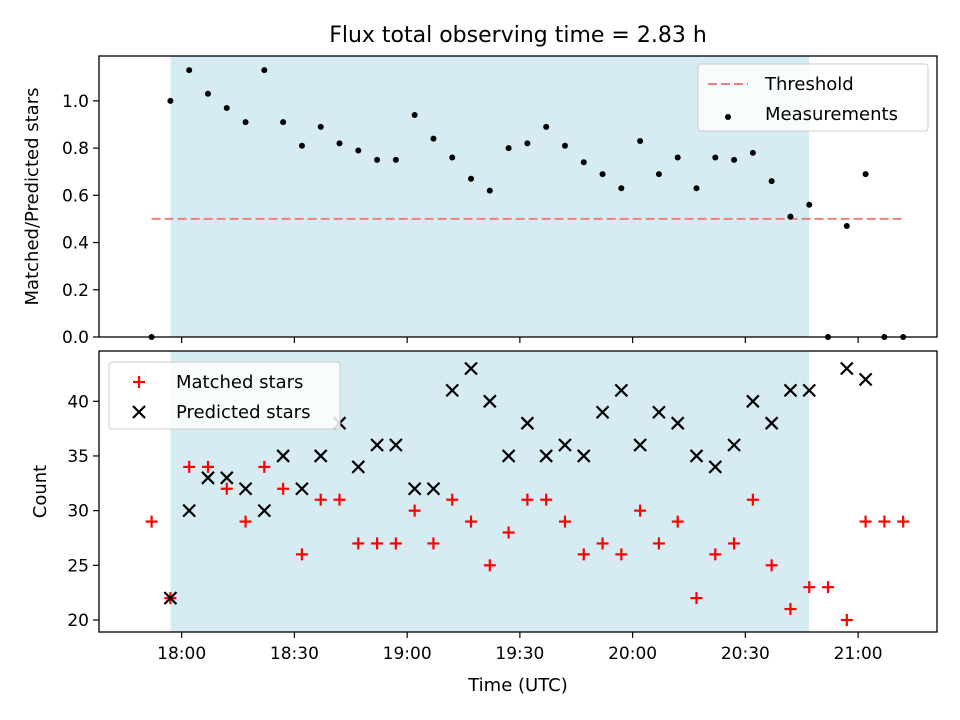 The image size is (960, 720). What do you see at coordinates (632, 654) in the screenshot?
I see `x-tick-label: 20:00` at bounding box center [632, 654].